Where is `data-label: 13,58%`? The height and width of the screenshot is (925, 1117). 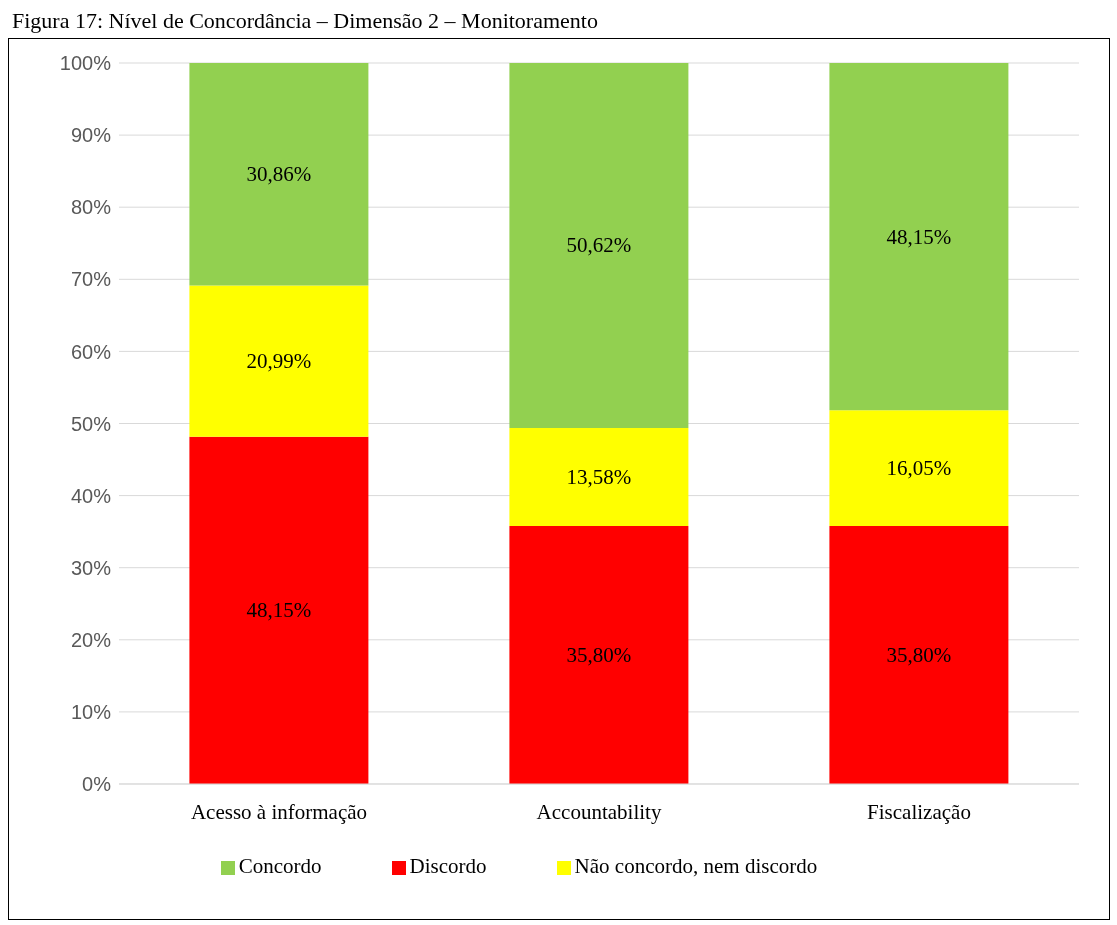 data-label: 13,58% is located at coordinates (599, 476).